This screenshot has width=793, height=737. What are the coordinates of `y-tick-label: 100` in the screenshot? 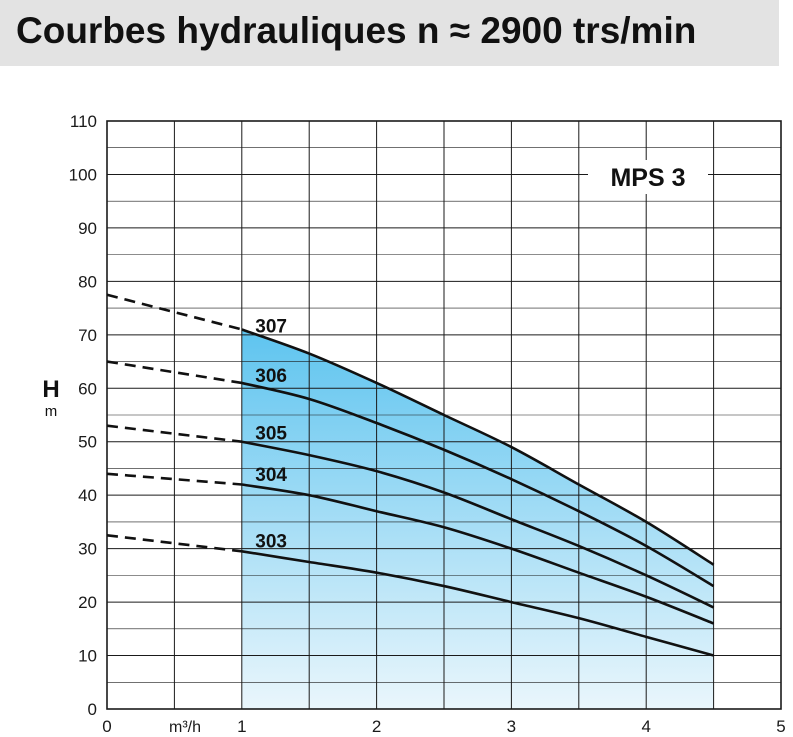 It's located at (83, 174).